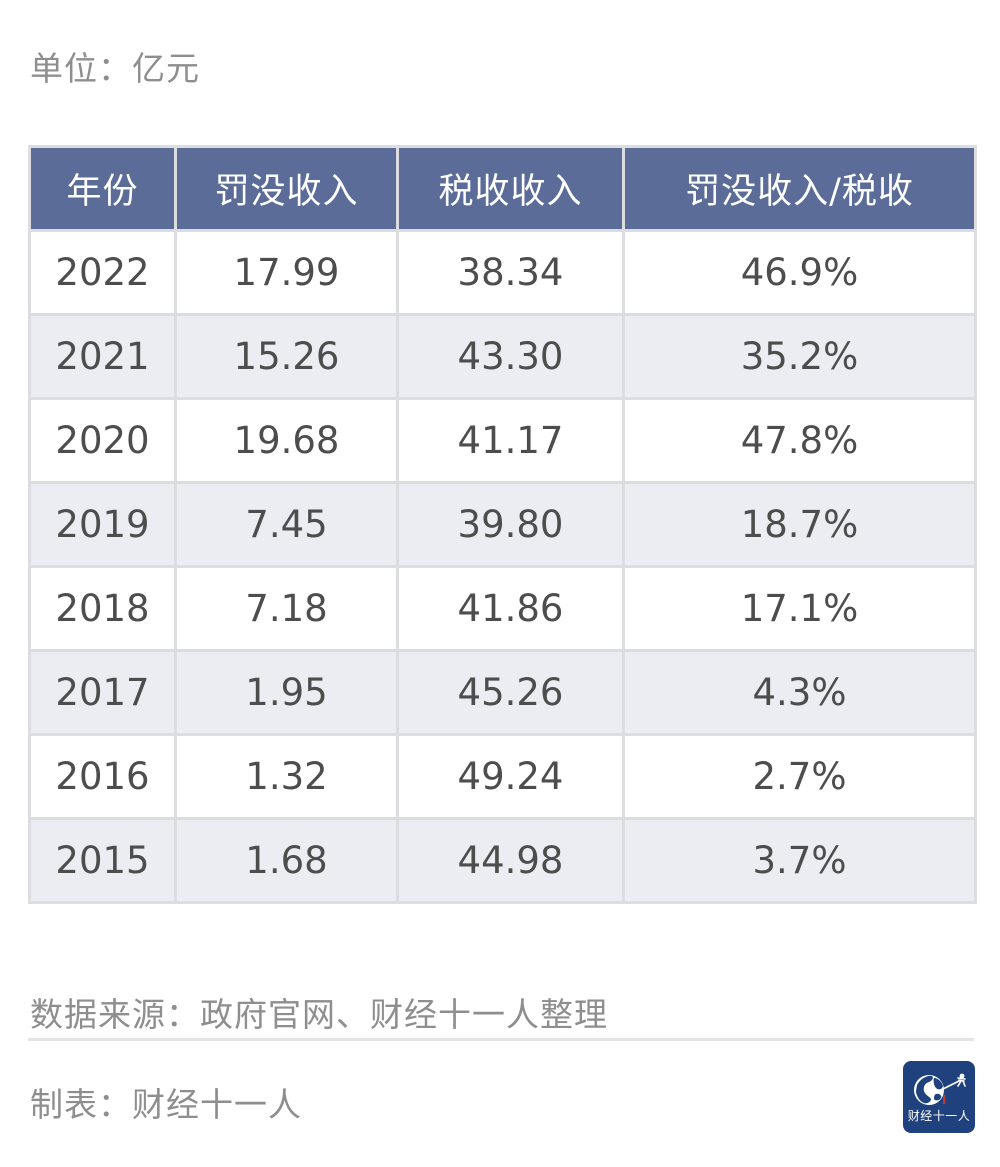  Describe the element at coordinates (102, 608) in the screenshot. I see `cell-year: 2018` at that location.